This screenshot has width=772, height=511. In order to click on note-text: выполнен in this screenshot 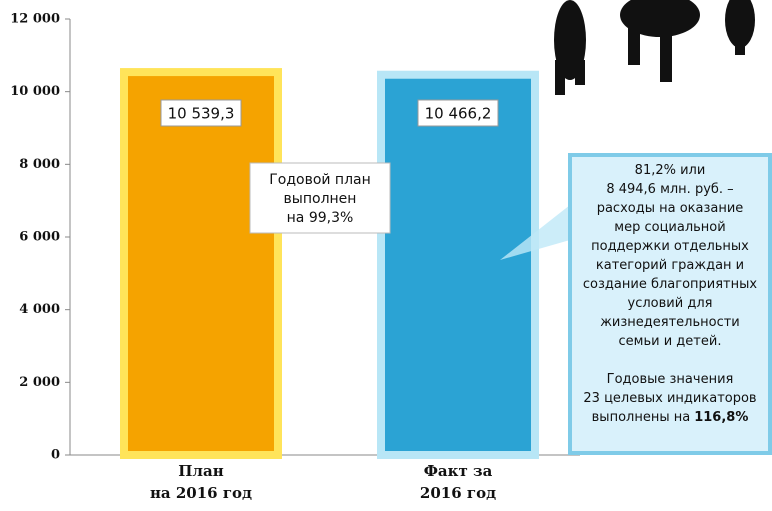, I will do `click(320, 199)`.